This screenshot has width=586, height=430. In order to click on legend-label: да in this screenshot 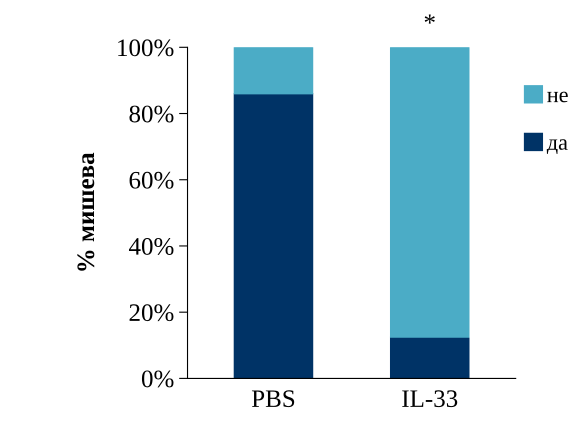, I will do `click(557, 146)`.